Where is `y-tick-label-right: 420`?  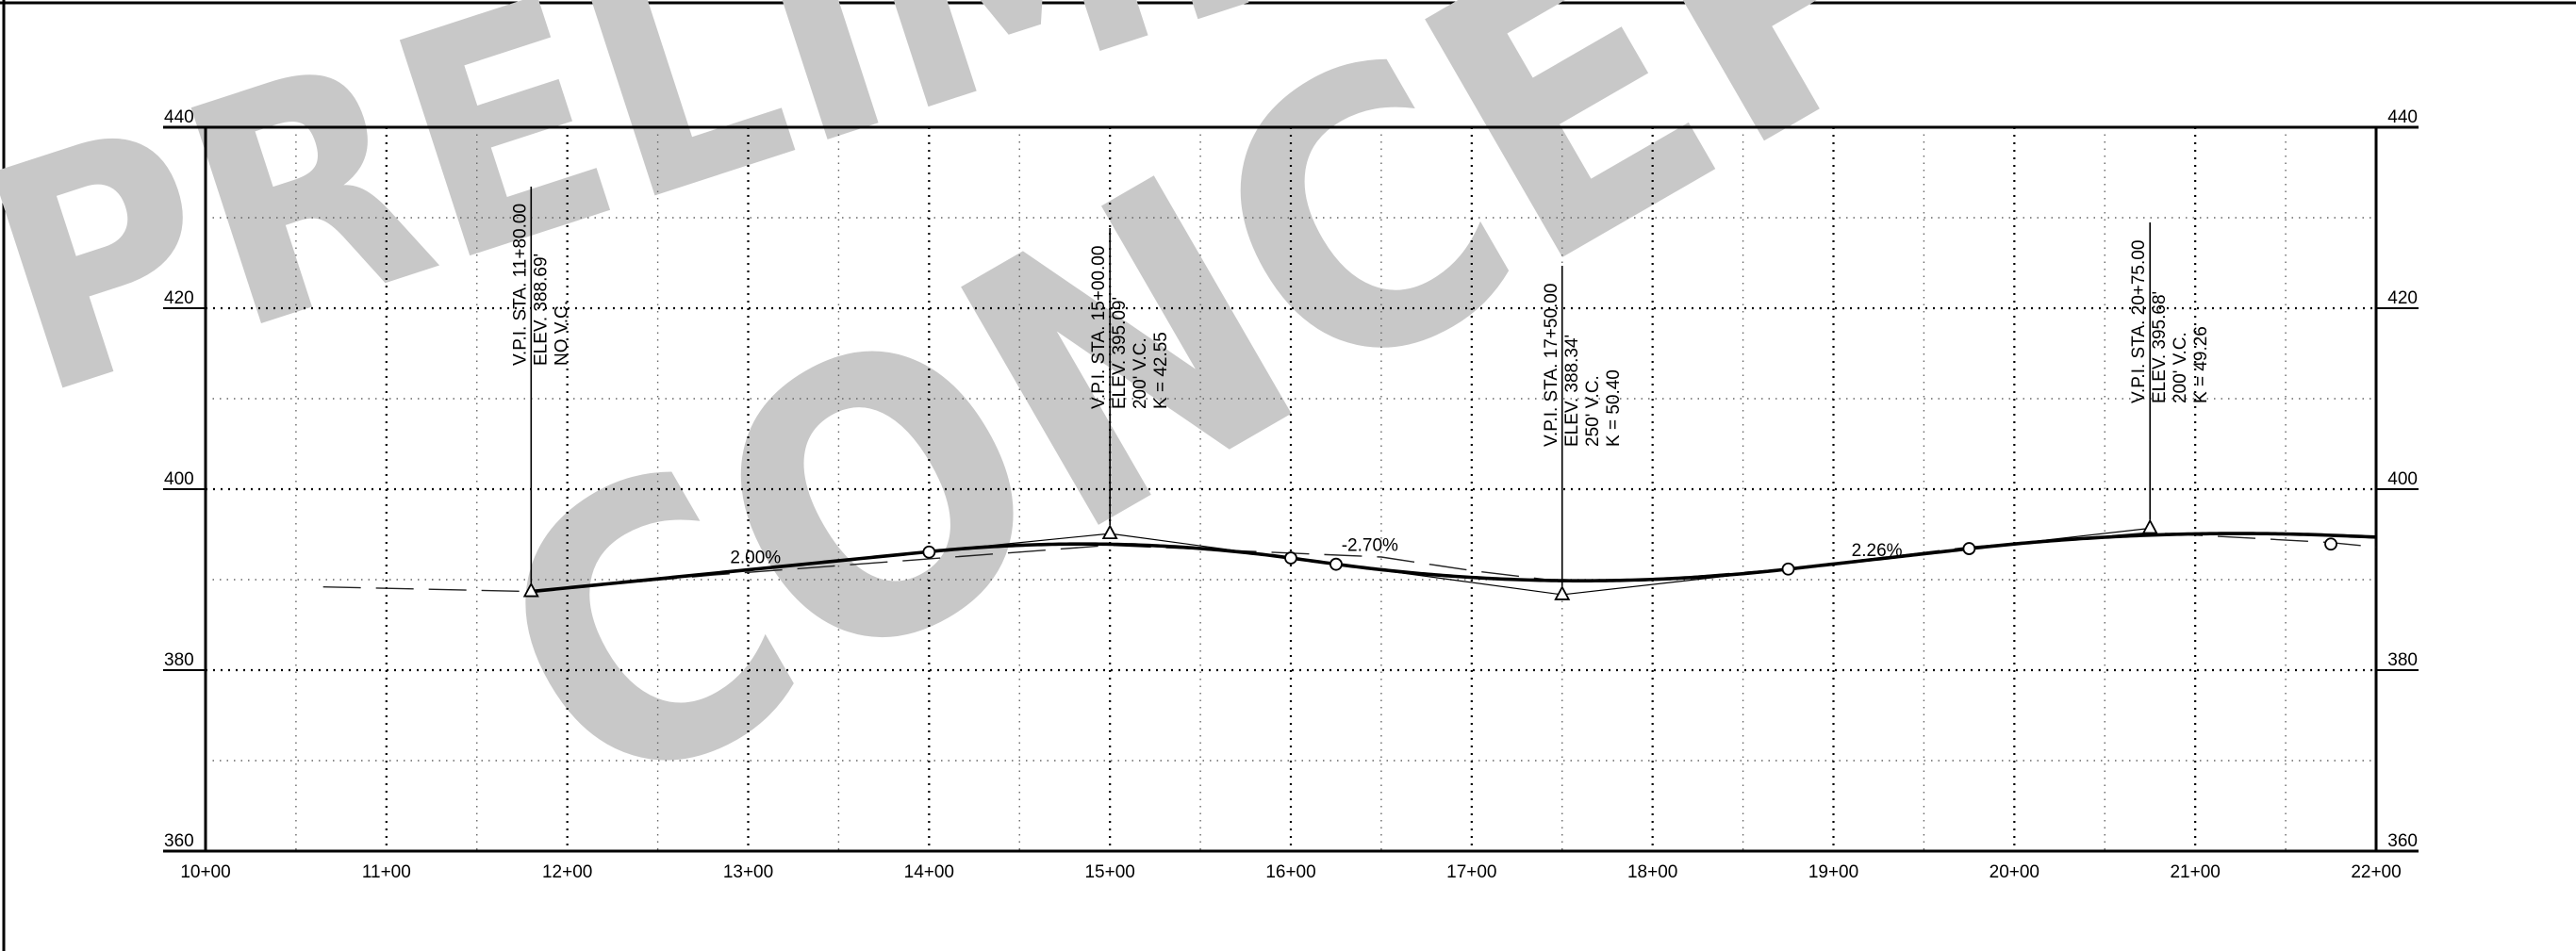 y-tick-label-right: 420 is located at coordinates (2402, 298).